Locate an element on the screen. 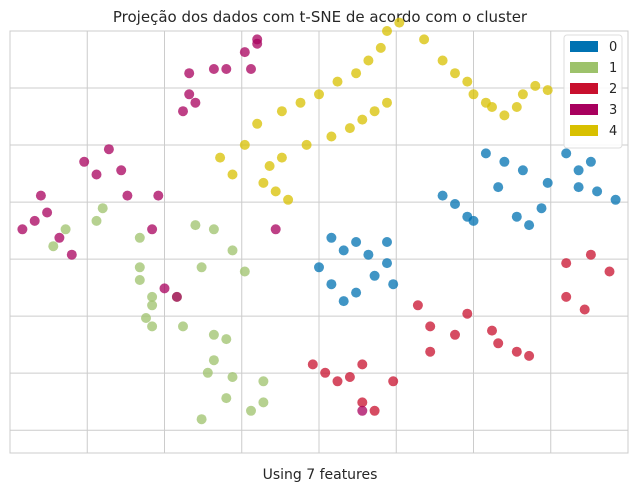 Image resolution: width=640 pixels, height=493 pixels. legend-label-3: 3 is located at coordinates (613, 110).